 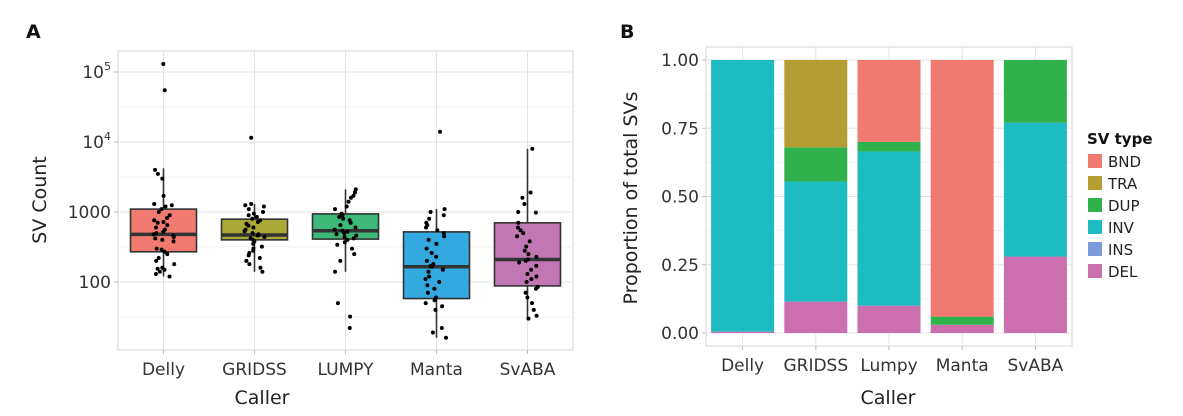 What do you see at coordinates (1114, 206) in the screenshot?
I see `legend-item-dup: DUP` at bounding box center [1114, 206].